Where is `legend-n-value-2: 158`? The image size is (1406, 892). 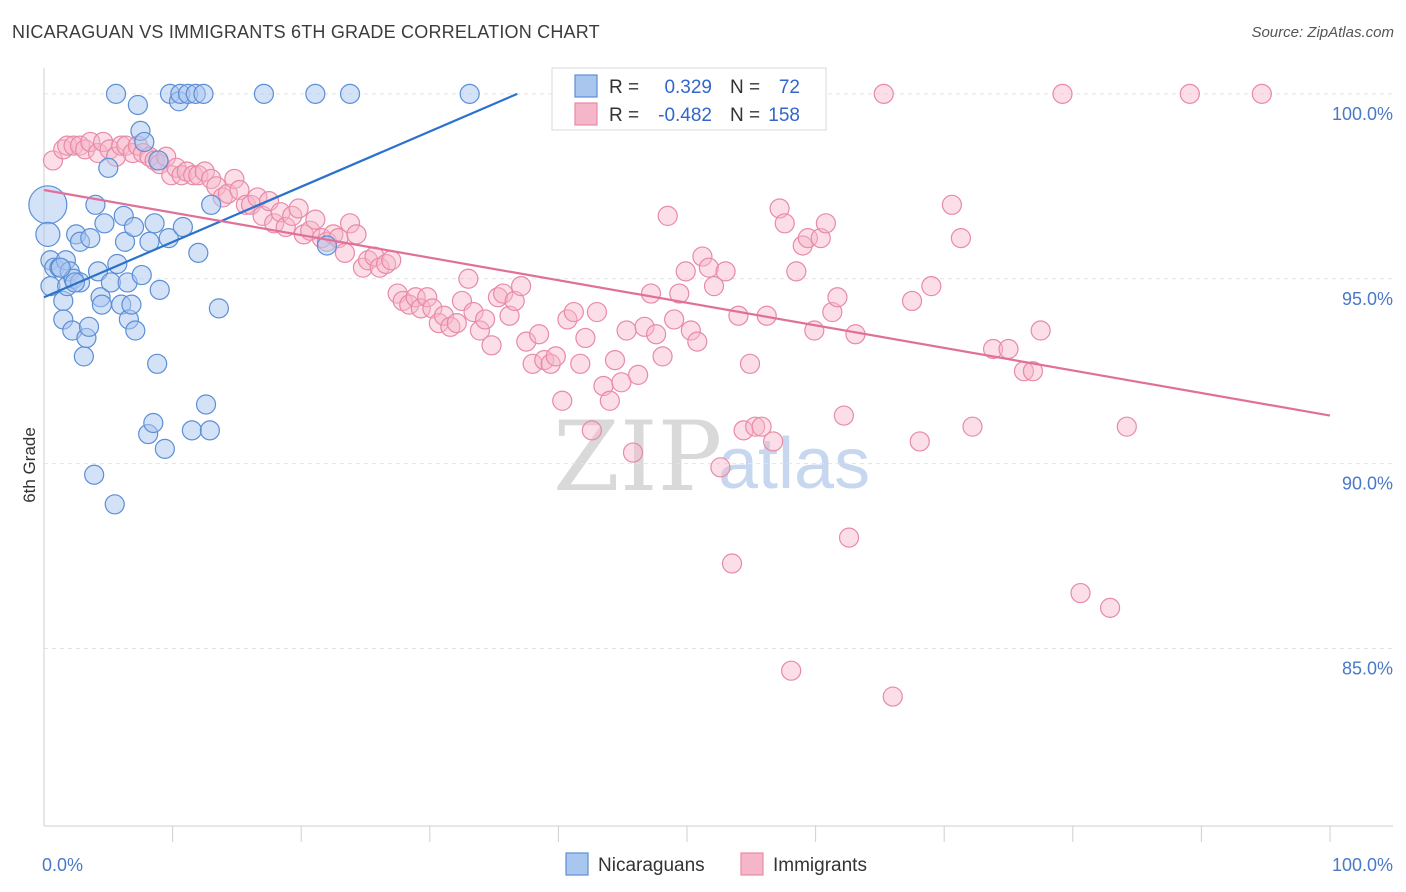
legend-n-value-2: 158 is located at coordinates (784, 115).